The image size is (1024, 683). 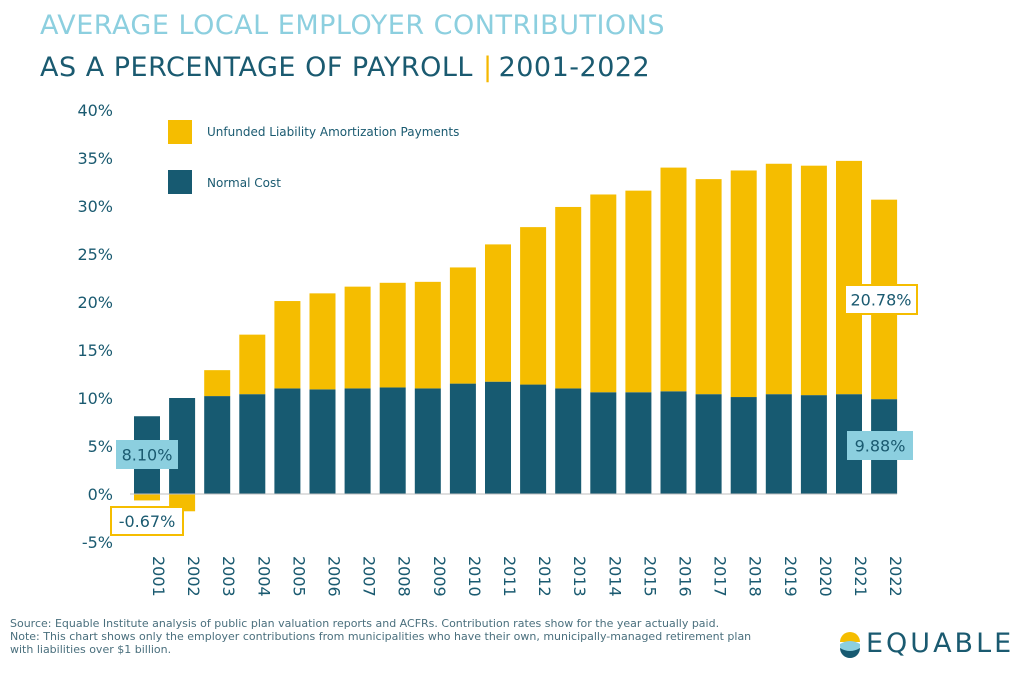 What do you see at coordinates (579, 576) in the screenshot?
I see `x-tick-label: 2013` at bounding box center [579, 576].